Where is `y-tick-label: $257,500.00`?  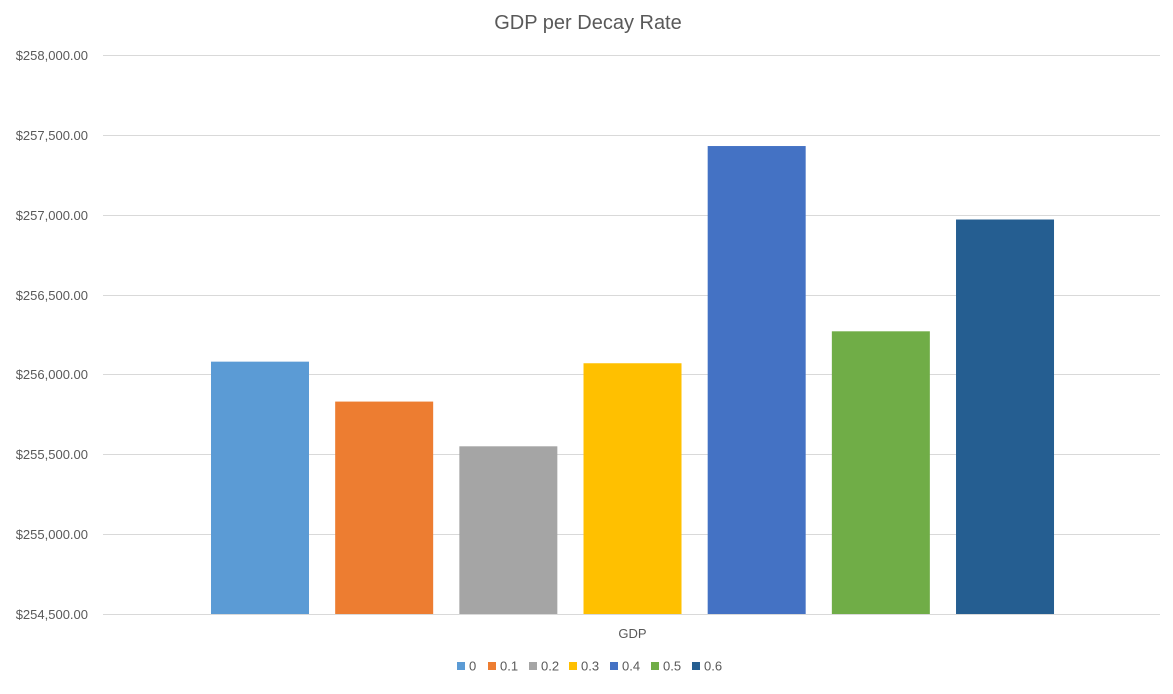 y-tick-label: $257,500.00 is located at coordinates (52, 135).